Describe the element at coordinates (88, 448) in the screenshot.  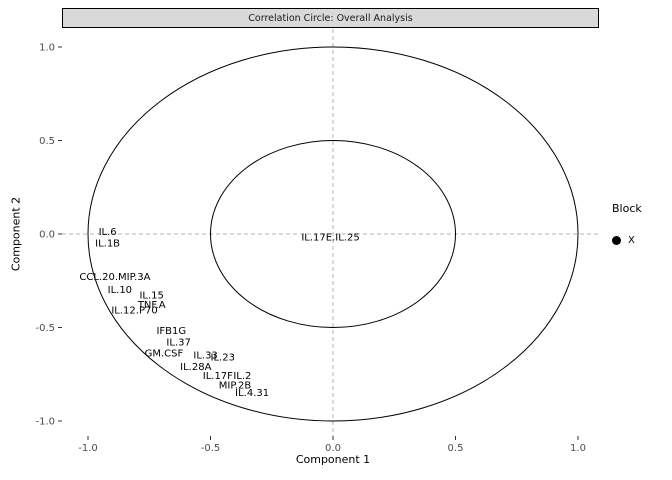
I see `x-tick-label: -1.0` at that location.